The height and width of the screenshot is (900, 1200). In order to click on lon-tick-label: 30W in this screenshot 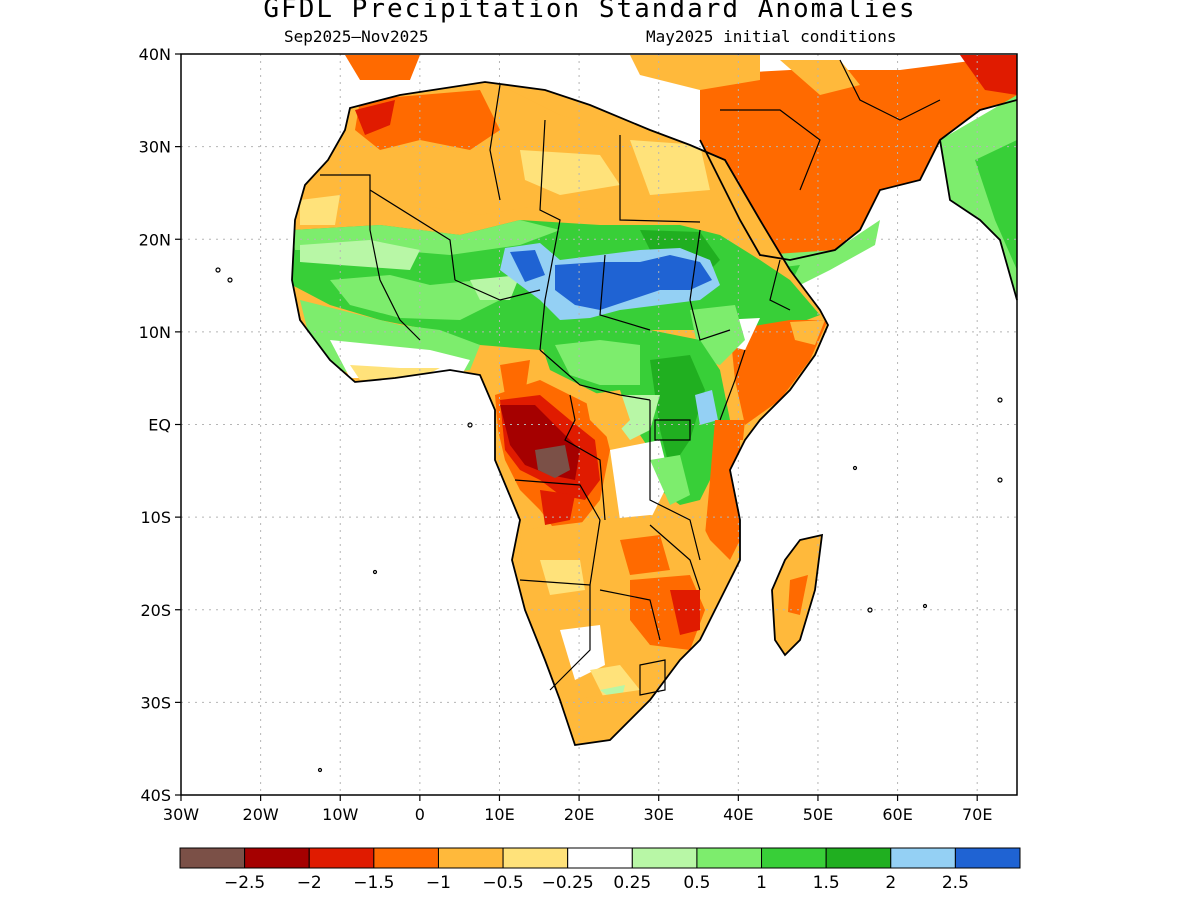, I will do `click(181, 814)`.